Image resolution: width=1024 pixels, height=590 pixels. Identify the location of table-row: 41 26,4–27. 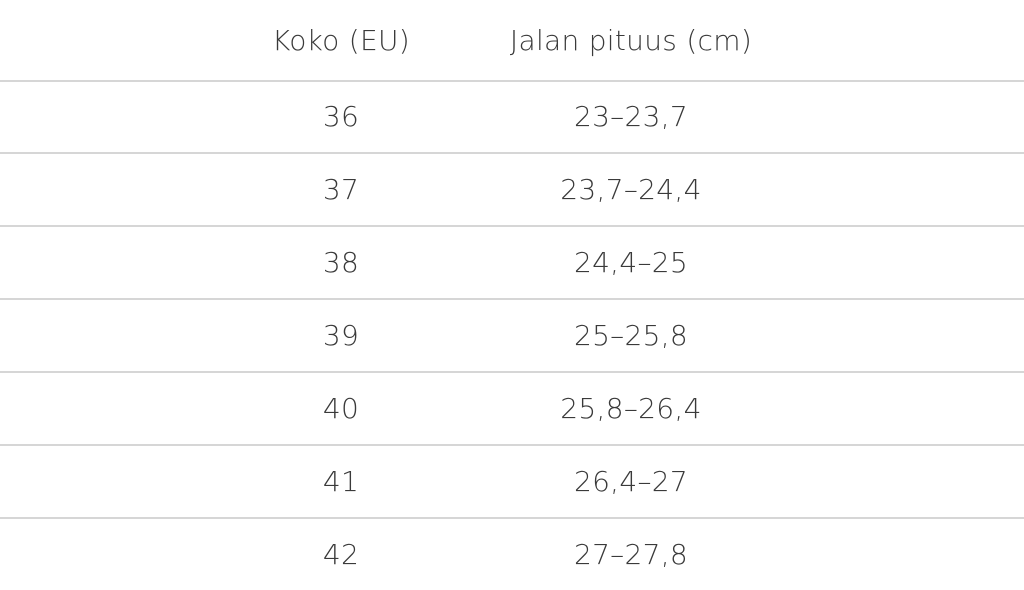
(512, 482).